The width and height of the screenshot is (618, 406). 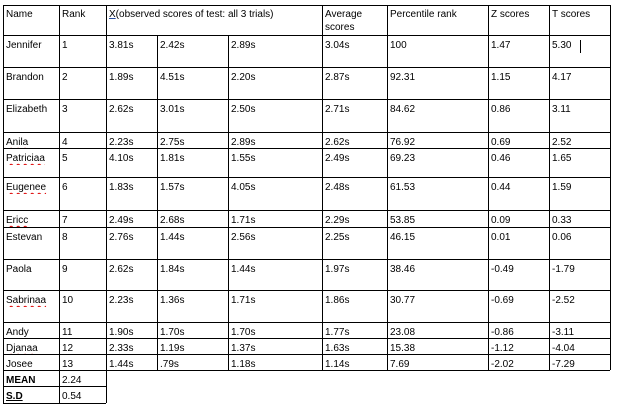 What do you see at coordinates (501, 220) in the screenshot?
I see `cell-z-score: 0.09` at bounding box center [501, 220].